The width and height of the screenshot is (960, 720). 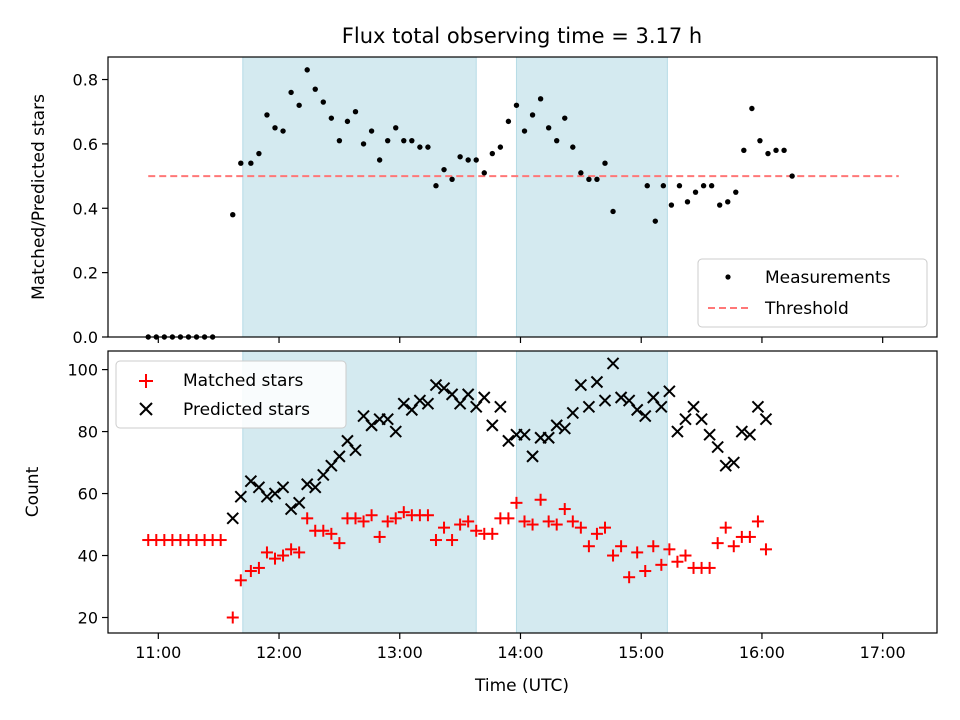 I want to click on bottom-x-tick-label-6: 17:00, so click(x=883, y=652).